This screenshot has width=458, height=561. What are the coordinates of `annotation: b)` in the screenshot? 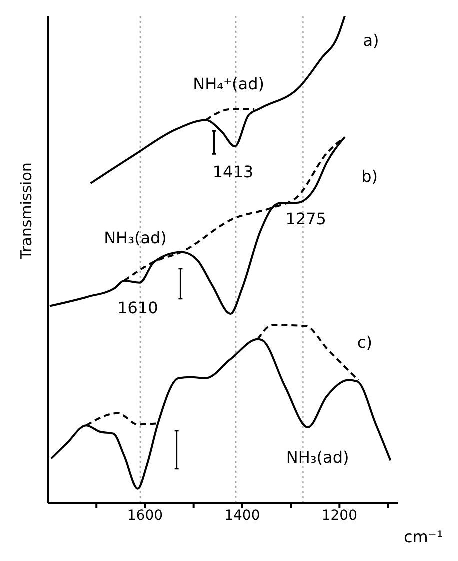 It's located at (370, 176).